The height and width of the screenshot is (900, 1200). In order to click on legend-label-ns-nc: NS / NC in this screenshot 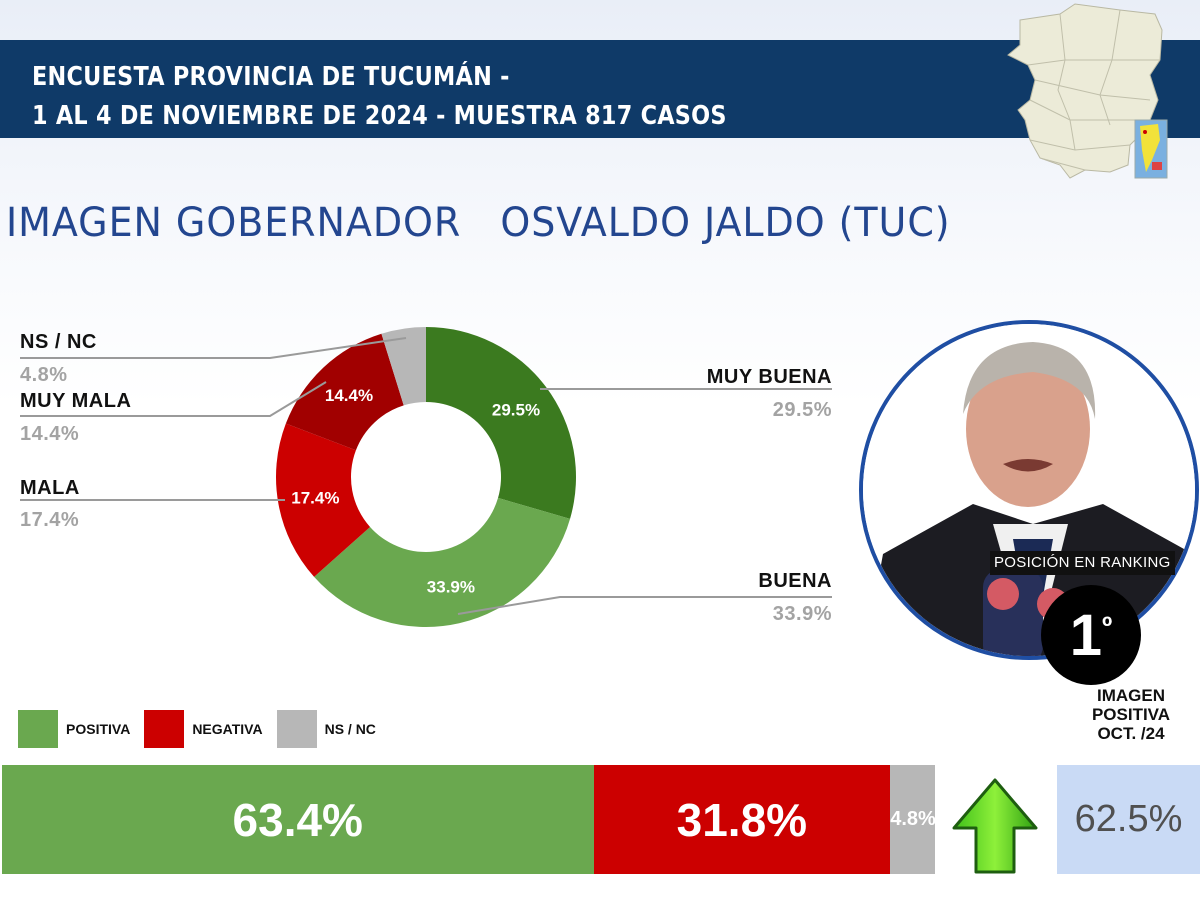, I will do `click(350, 729)`.